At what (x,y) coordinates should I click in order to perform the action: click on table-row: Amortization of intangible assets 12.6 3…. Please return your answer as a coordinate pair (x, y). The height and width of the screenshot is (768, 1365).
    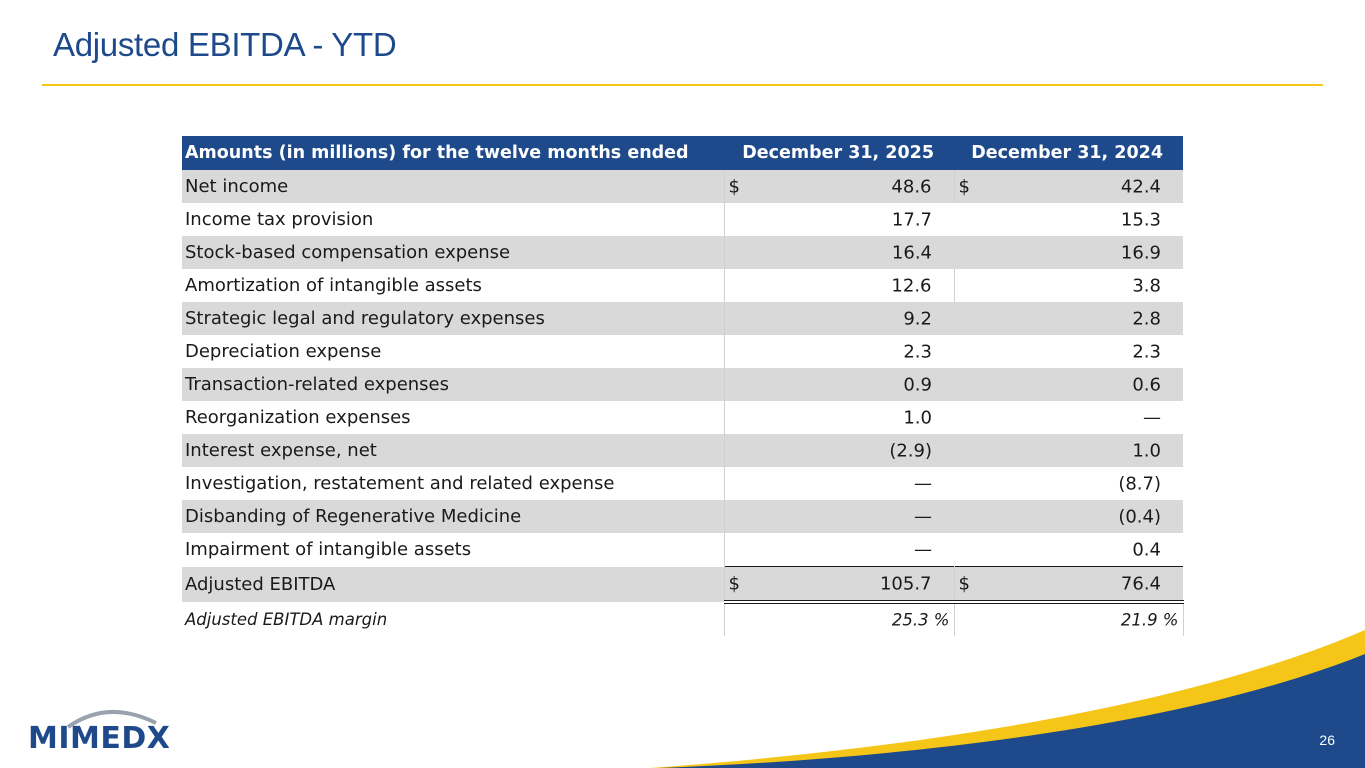
    Looking at the image, I should click on (682, 285).